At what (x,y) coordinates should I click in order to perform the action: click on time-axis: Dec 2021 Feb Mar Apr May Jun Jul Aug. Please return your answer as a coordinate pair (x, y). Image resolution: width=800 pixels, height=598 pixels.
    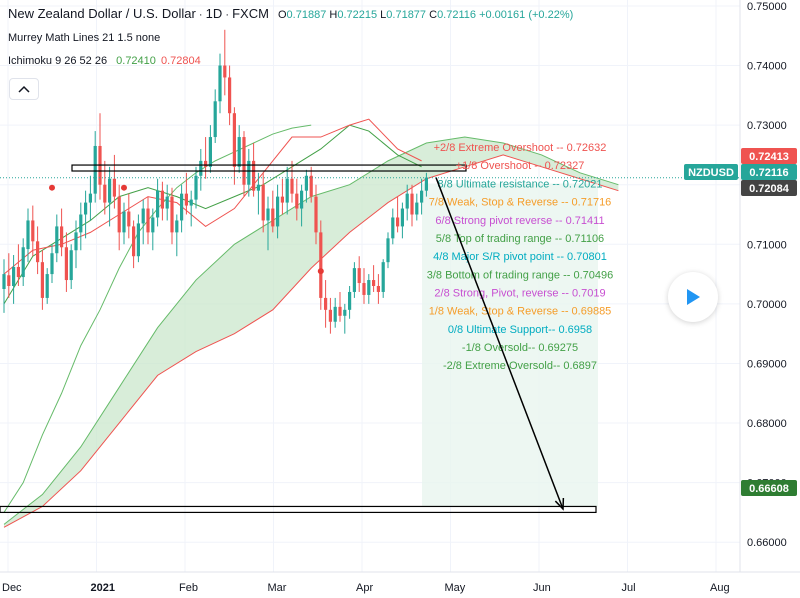
    Looking at the image, I should click on (400, 582).